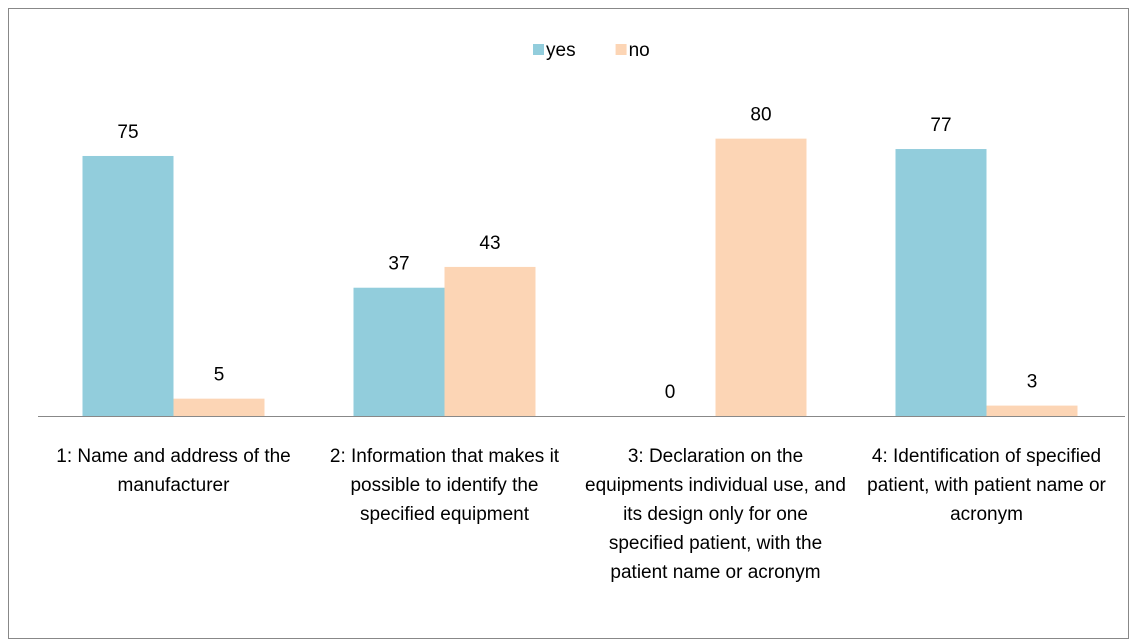 The image size is (1137, 644). I want to click on label-line: 4: Identification of specified, so click(986, 456).